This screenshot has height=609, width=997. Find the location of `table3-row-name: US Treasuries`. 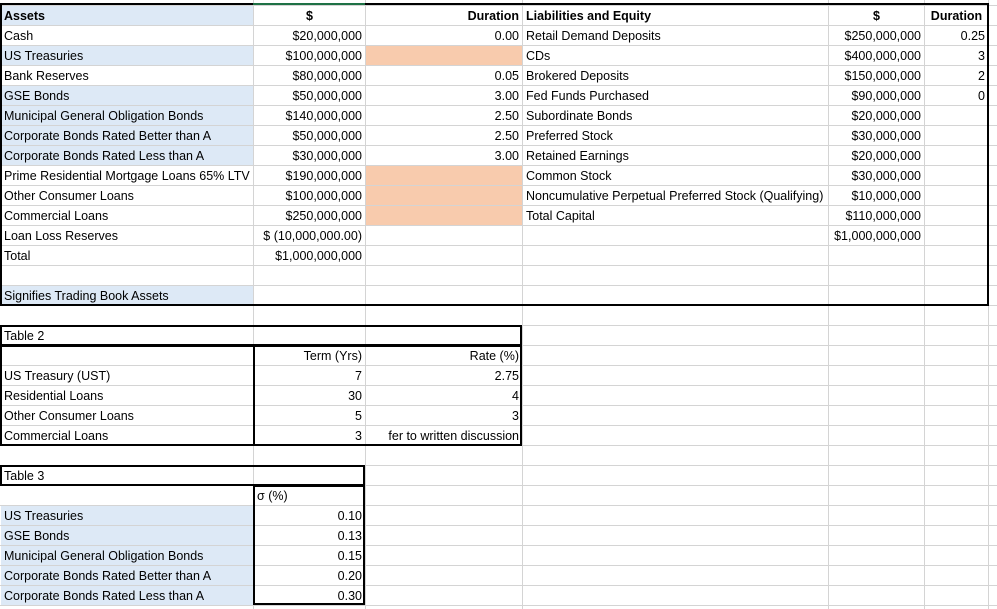

table3-row-name: US Treasuries is located at coordinates (127, 515).